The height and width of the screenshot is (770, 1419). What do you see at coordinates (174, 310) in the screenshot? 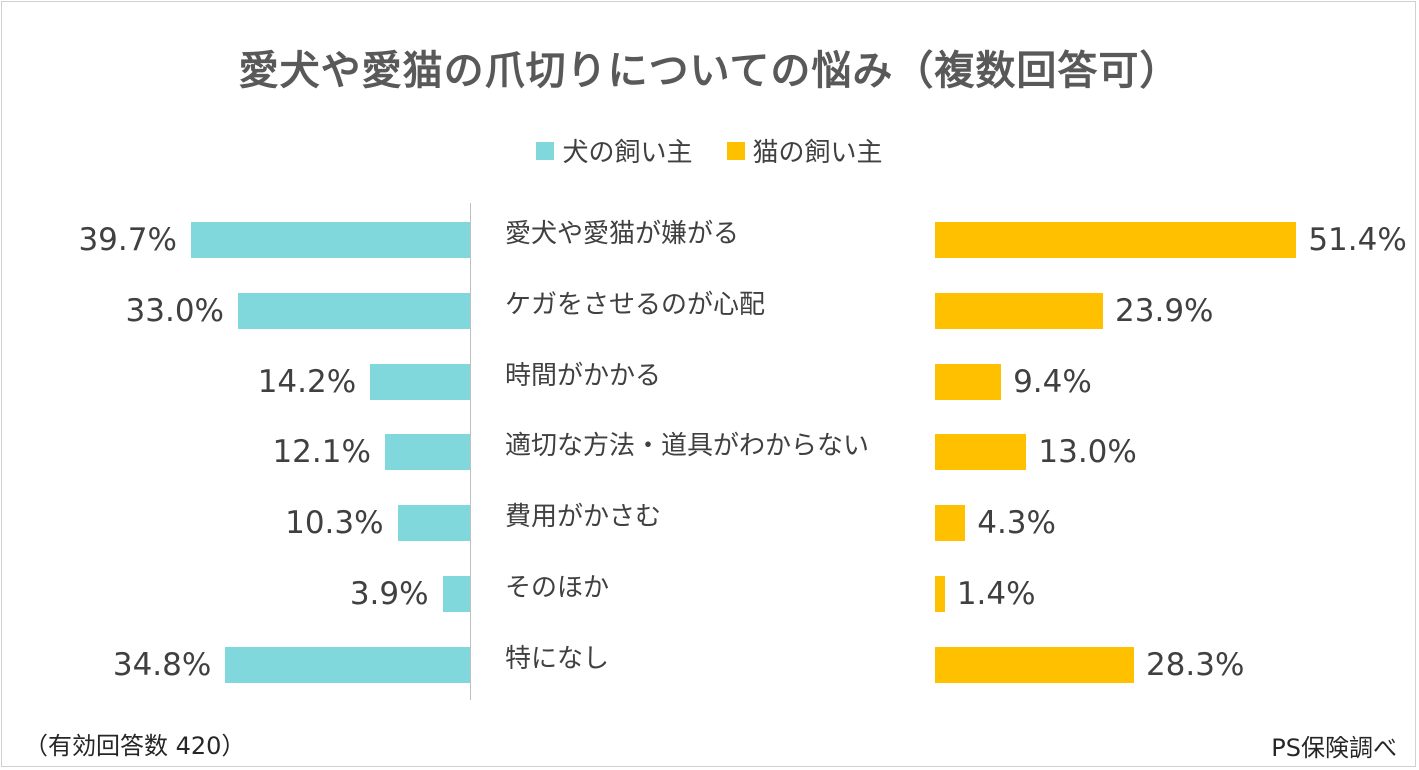
I see `data-label-dog: 33.0%` at bounding box center [174, 310].